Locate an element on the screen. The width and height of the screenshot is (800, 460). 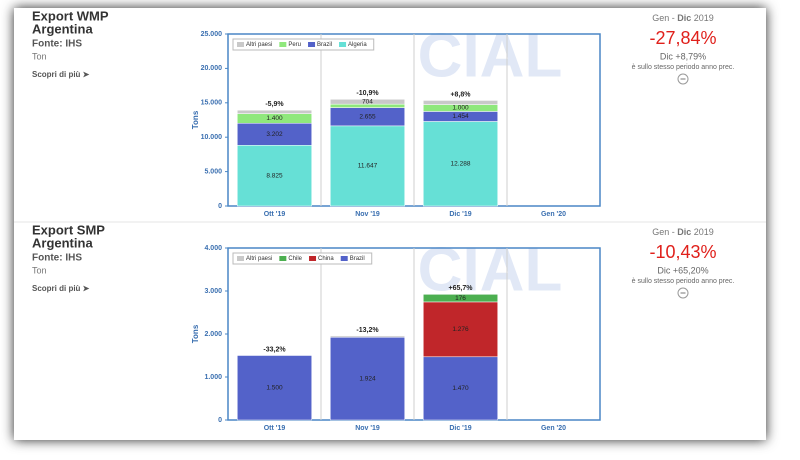
value-label: 1.400 is located at coordinates (274, 118).